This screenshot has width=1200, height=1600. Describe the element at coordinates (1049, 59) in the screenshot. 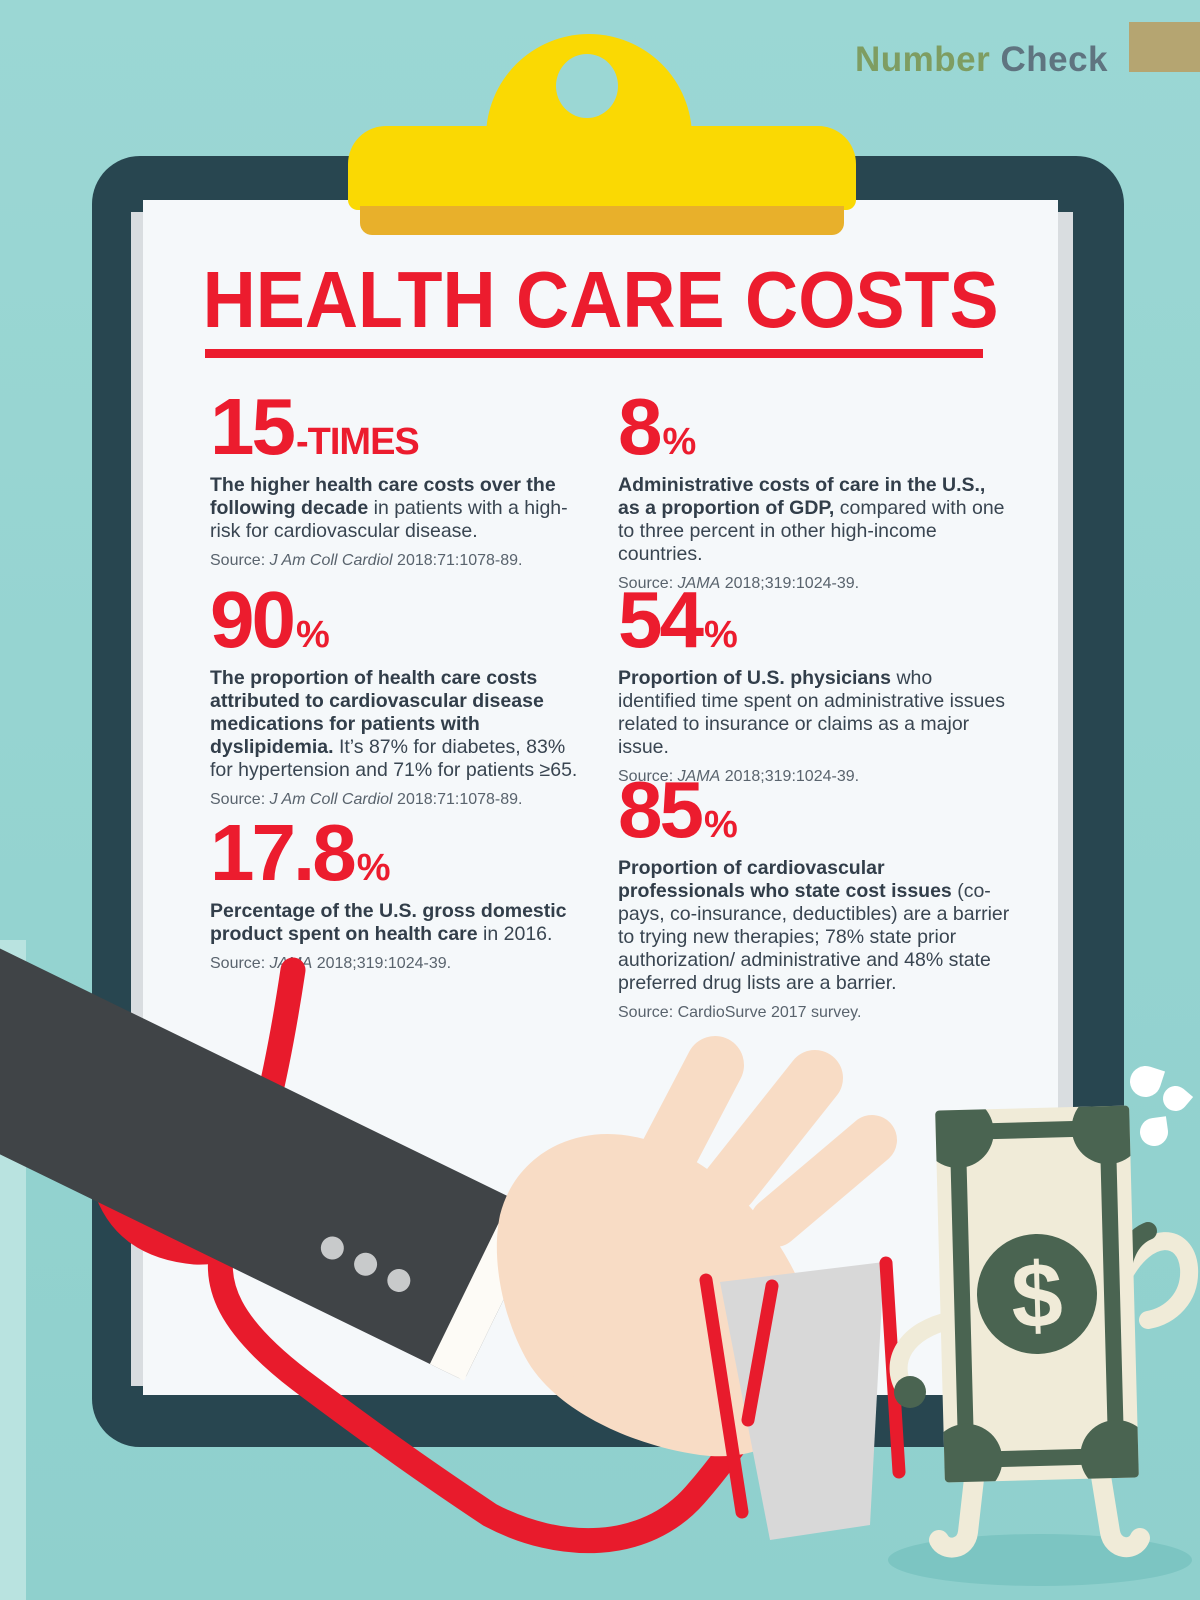

I see `brand-word-check: Check` at that location.